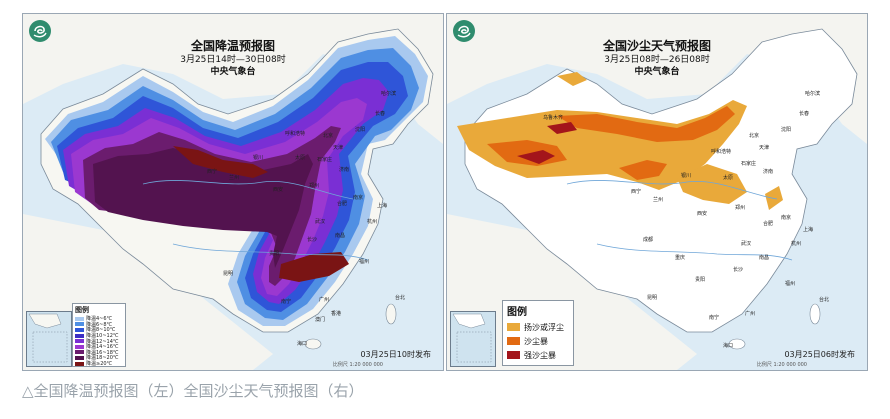 The width and height of the screenshot is (890, 419). Describe the element at coordinates (680, 258) in the screenshot. I see `city-label: 重庆` at that location.